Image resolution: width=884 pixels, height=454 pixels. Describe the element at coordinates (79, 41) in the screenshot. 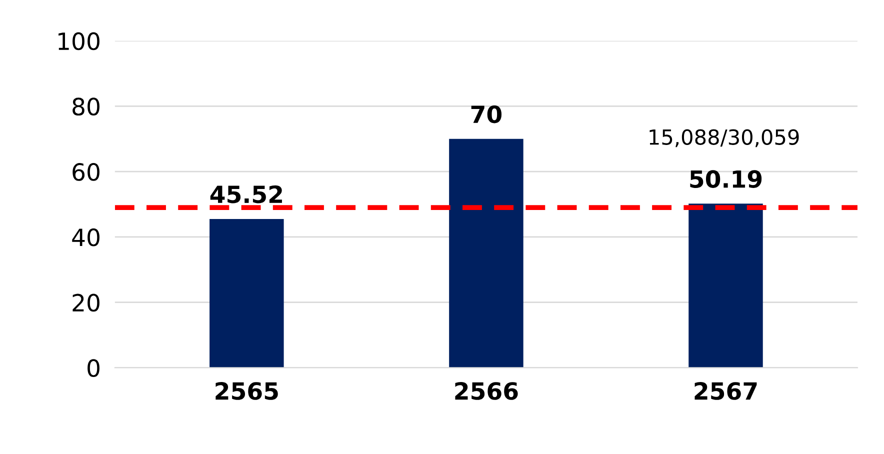

I see `y-tick-label: 100` at that location.